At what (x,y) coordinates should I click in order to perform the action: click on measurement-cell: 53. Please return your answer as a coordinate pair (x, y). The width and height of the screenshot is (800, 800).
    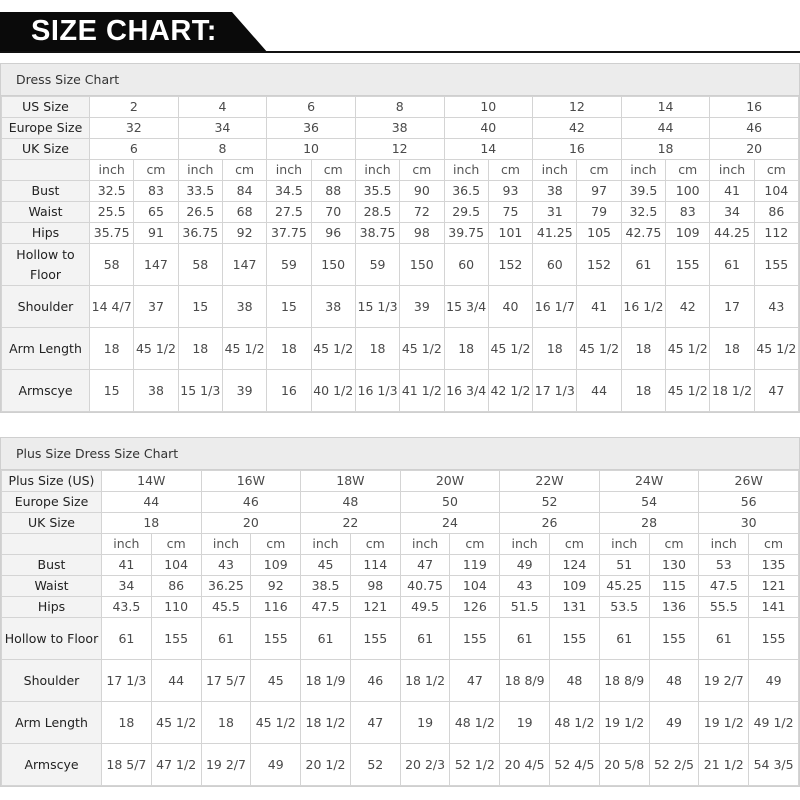
    Looking at the image, I should click on (724, 565).